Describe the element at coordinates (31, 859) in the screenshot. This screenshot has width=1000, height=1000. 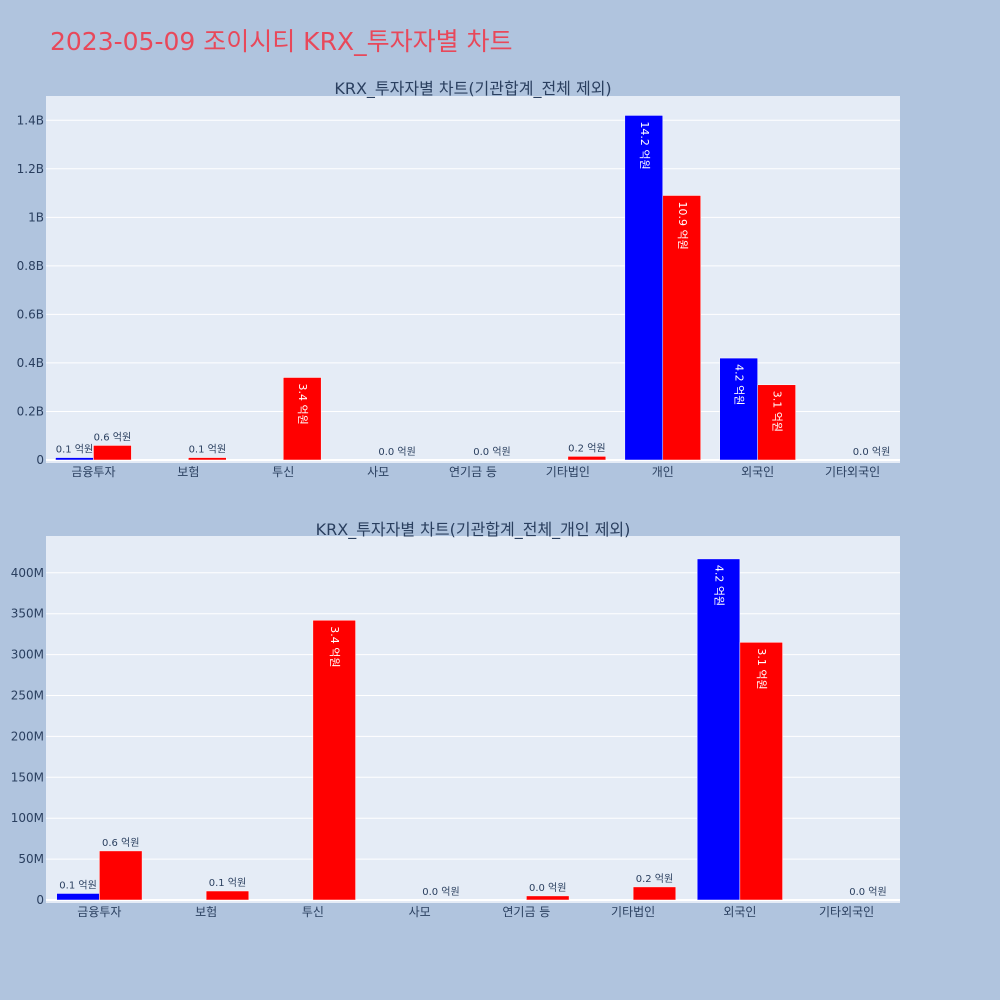
I see `y-tick-label: 50M` at that location.